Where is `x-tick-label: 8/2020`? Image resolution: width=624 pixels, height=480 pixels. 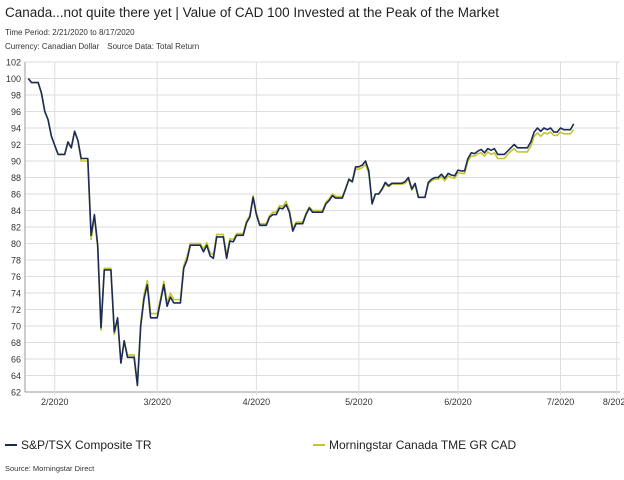 x-tick-label: 8/2020 is located at coordinates (613, 402).